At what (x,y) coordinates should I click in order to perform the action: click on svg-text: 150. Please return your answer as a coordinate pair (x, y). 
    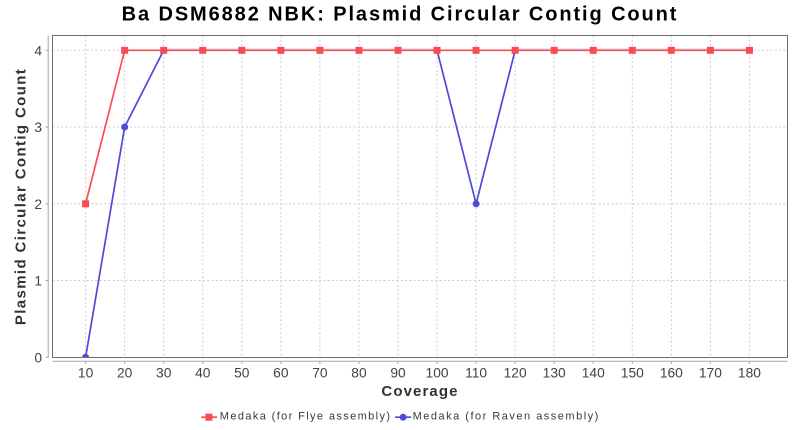
    Looking at the image, I should click on (632, 372).